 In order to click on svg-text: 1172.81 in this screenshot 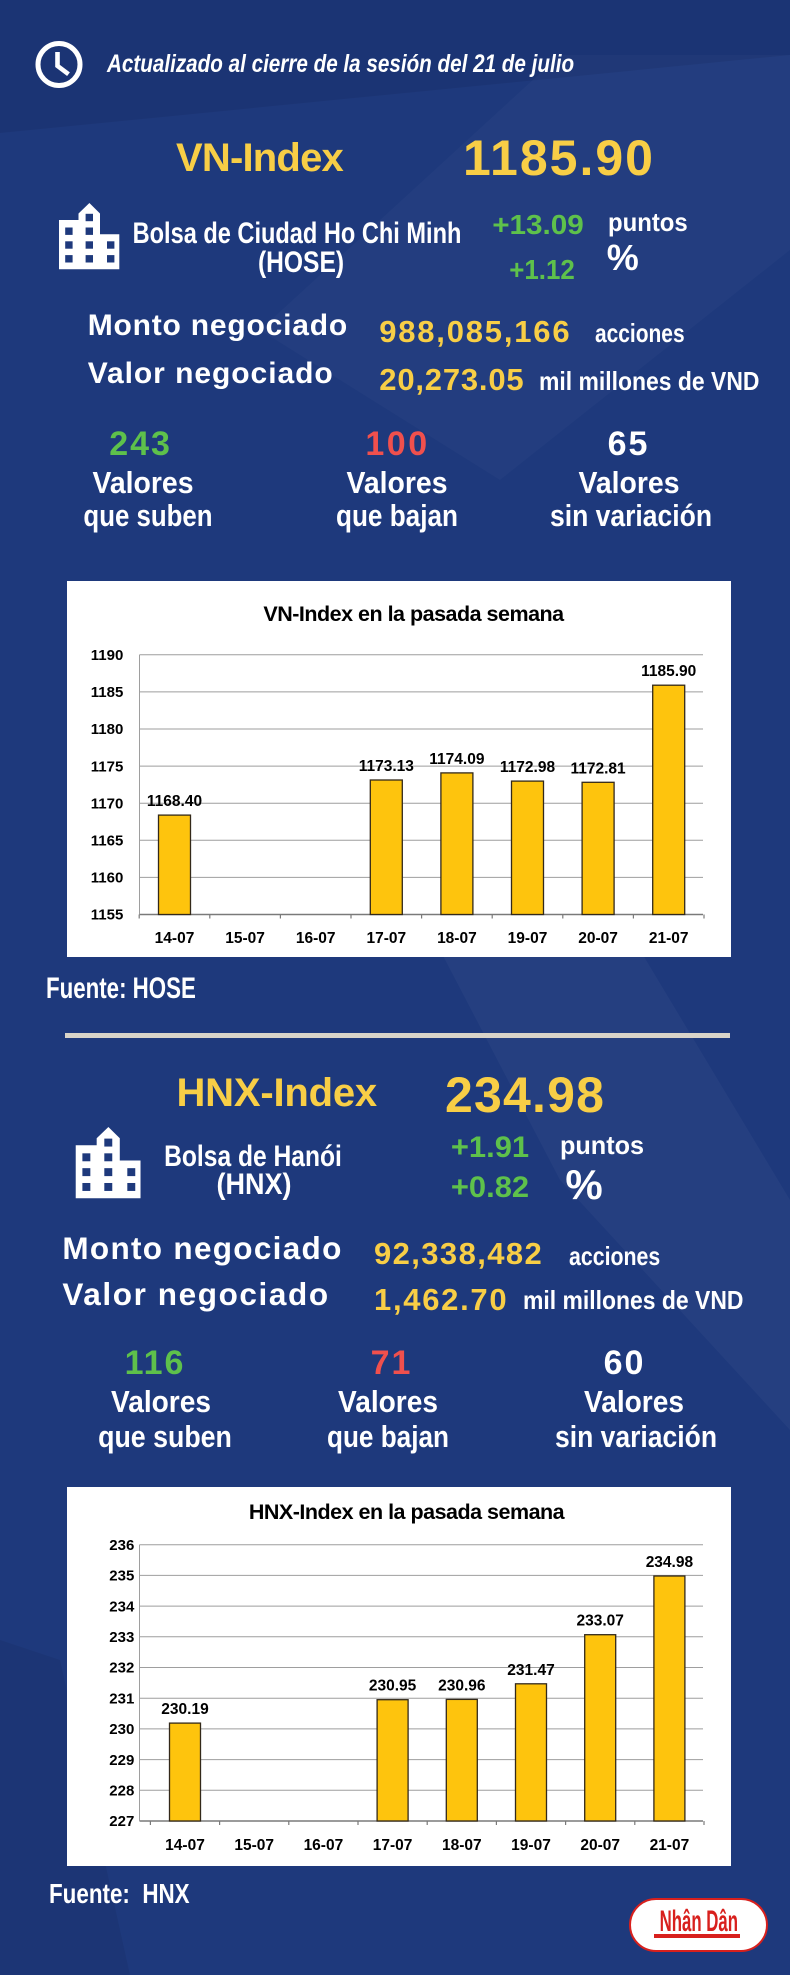, I will do `click(598, 768)`.